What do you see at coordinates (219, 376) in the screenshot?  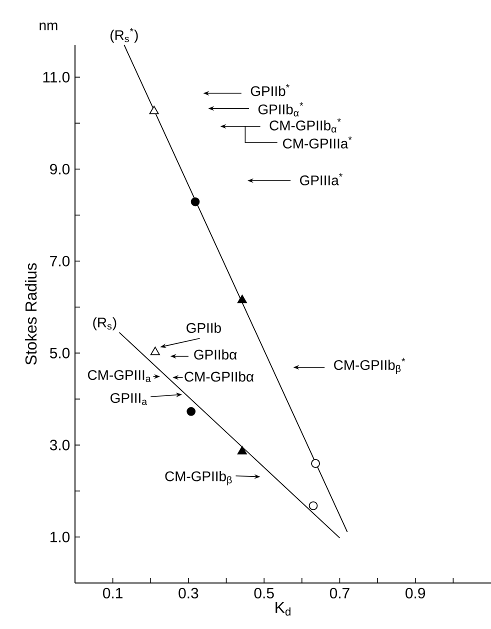 I see `annotation: CM-GPIIbα` at bounding box center [219, 376].